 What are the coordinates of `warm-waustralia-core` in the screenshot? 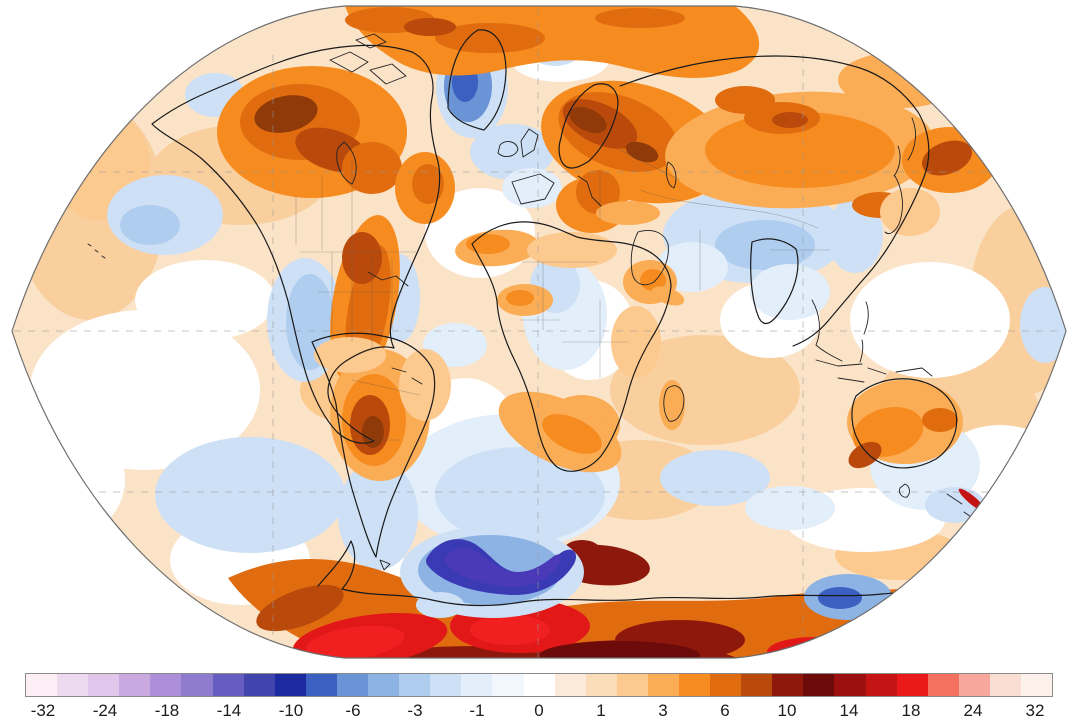 It's located at (865, 455).